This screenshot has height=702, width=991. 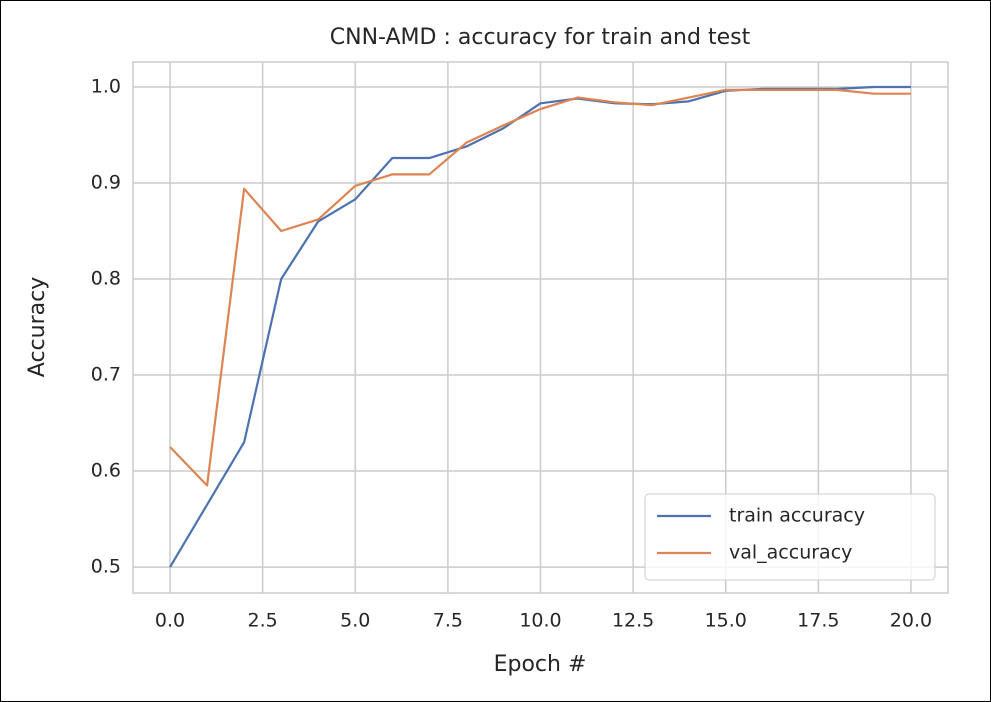 I want to click on legend-label: val_accuracy, so click(x=790, y=553).